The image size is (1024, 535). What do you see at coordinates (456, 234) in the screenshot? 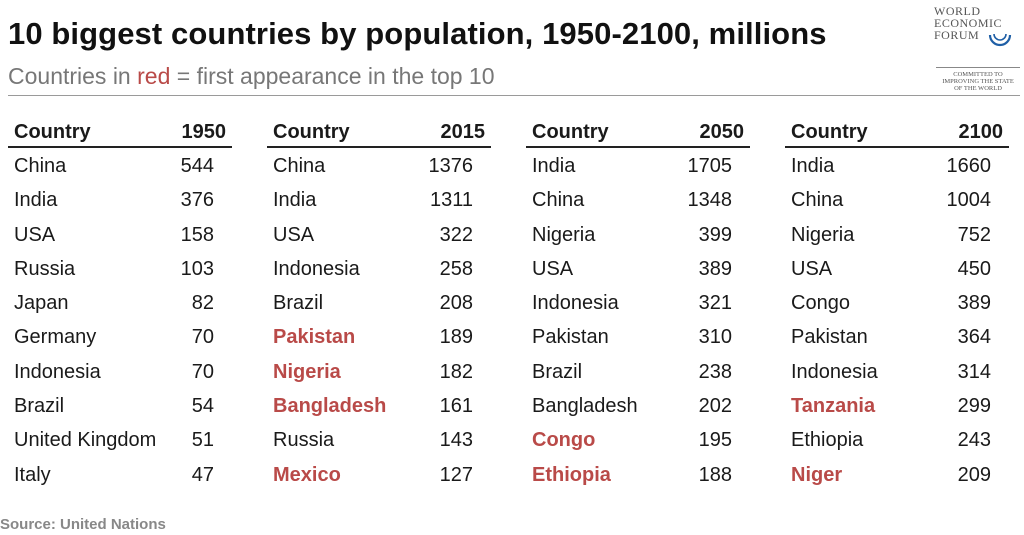
I see `population-value: 322` at bounding box center [456, 234].